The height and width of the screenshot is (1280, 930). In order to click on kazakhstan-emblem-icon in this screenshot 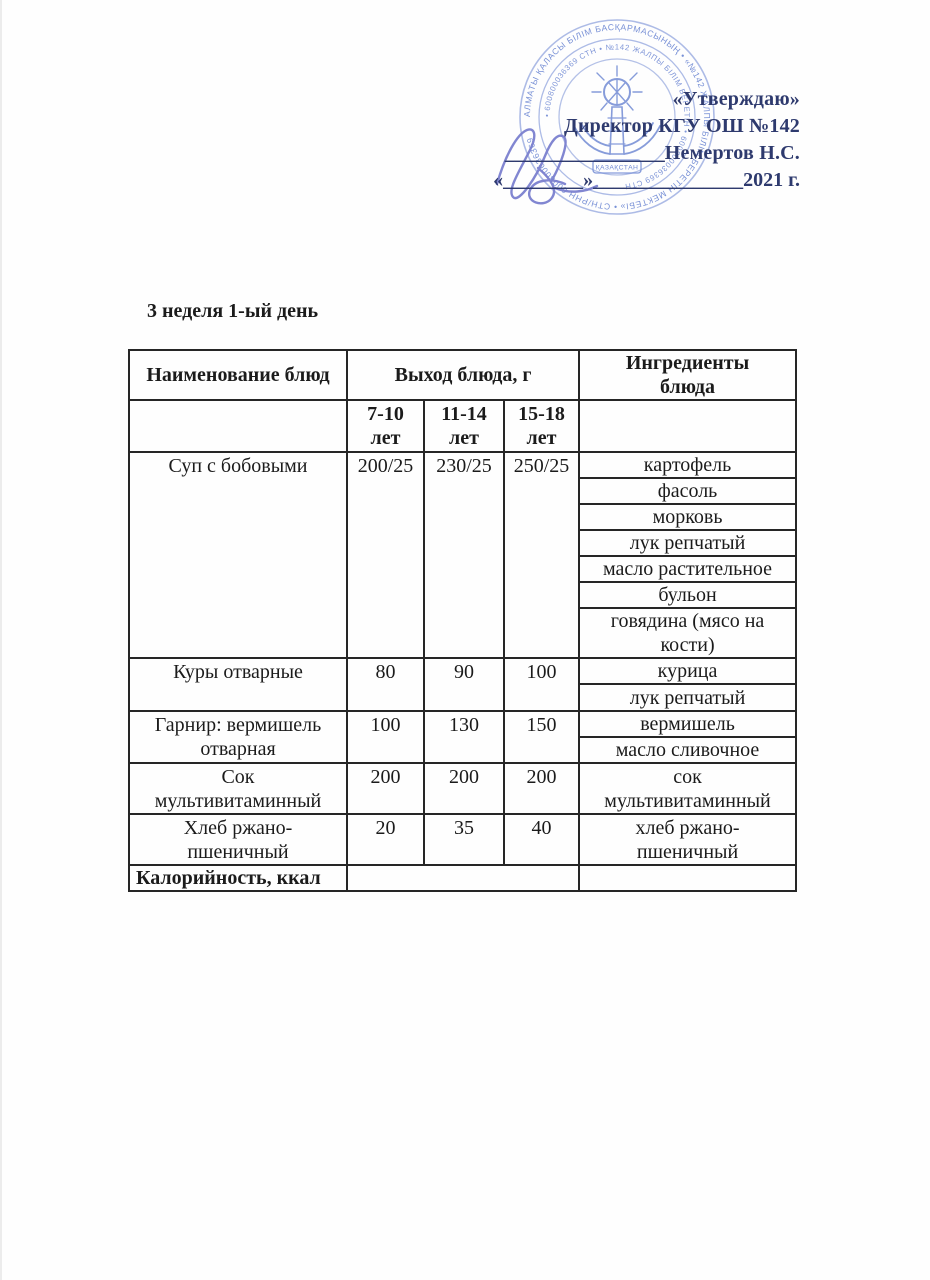, I will do `click(617, 119)`.